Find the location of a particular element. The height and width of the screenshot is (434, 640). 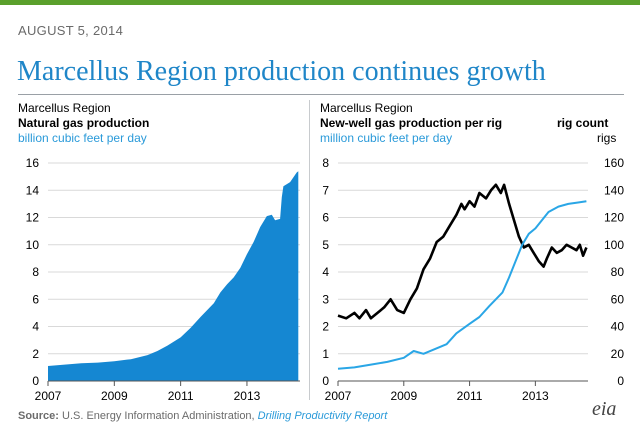

y-tick-label-p1-2: 2 is located at coordinates (325, 327).